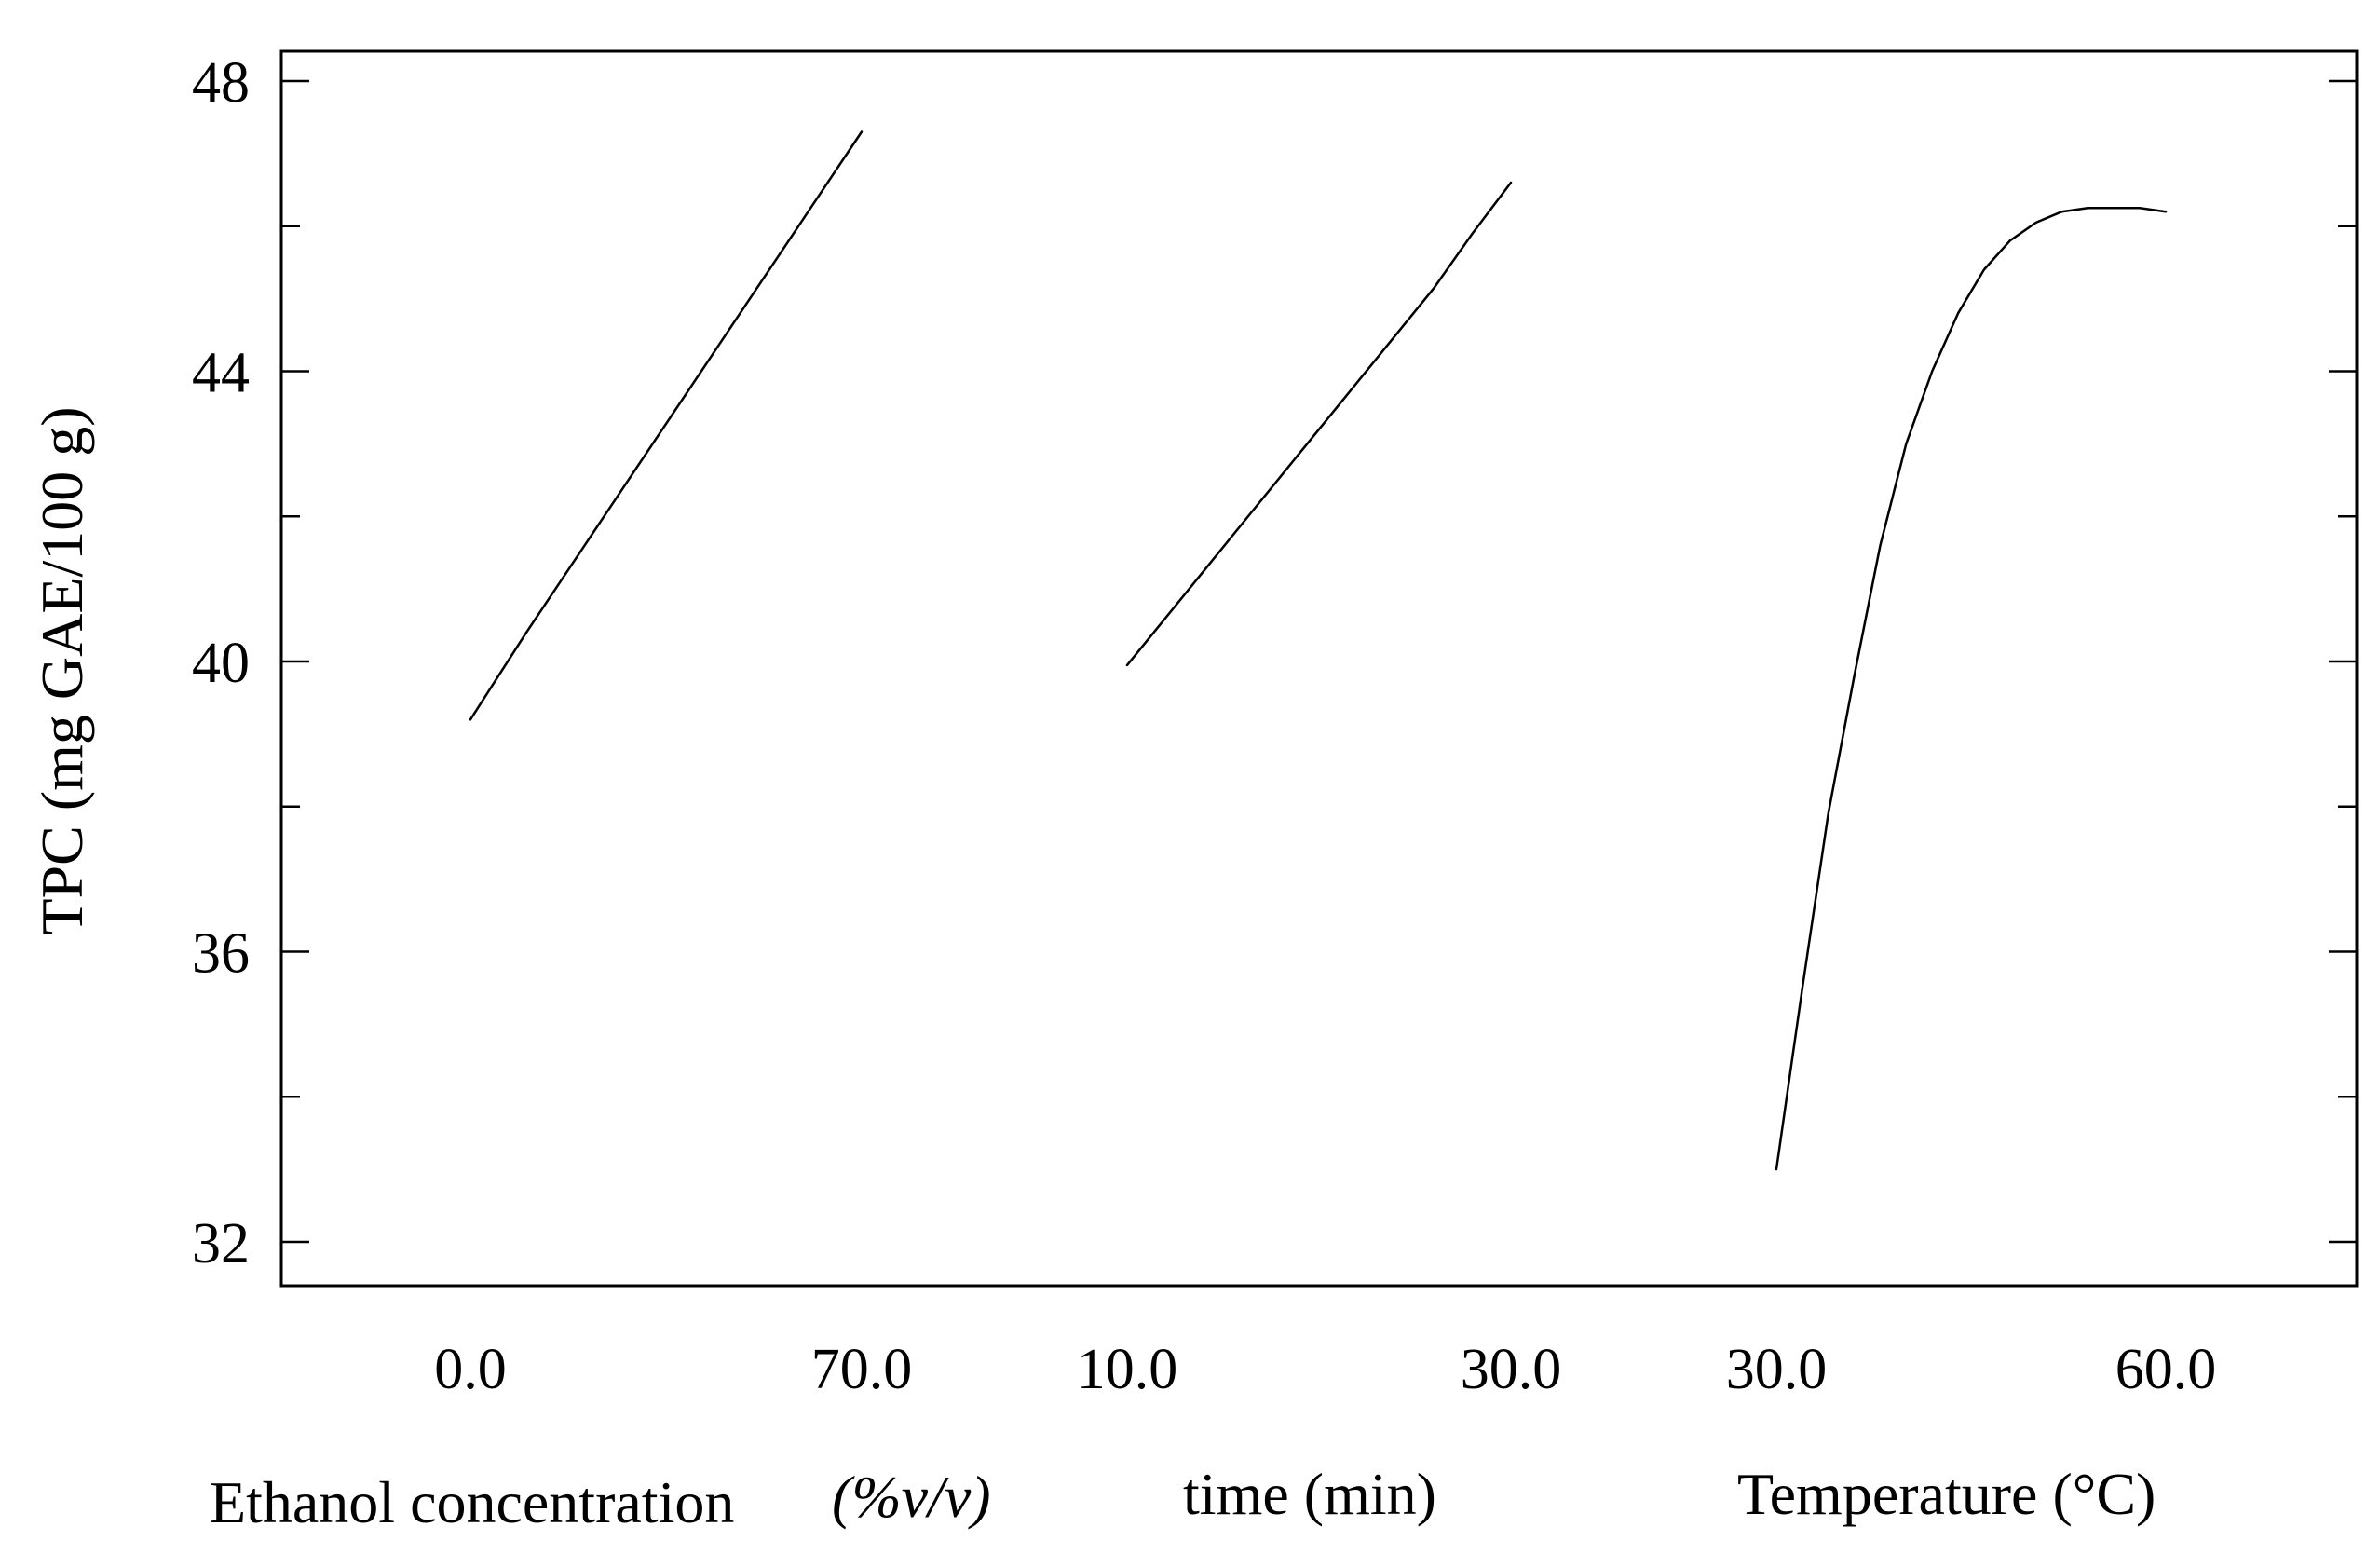  Describe the element at coordinates (1946, 1494) in the screenshot. I see `x-axis-title-temperature: Temperature (°C)` at that location.